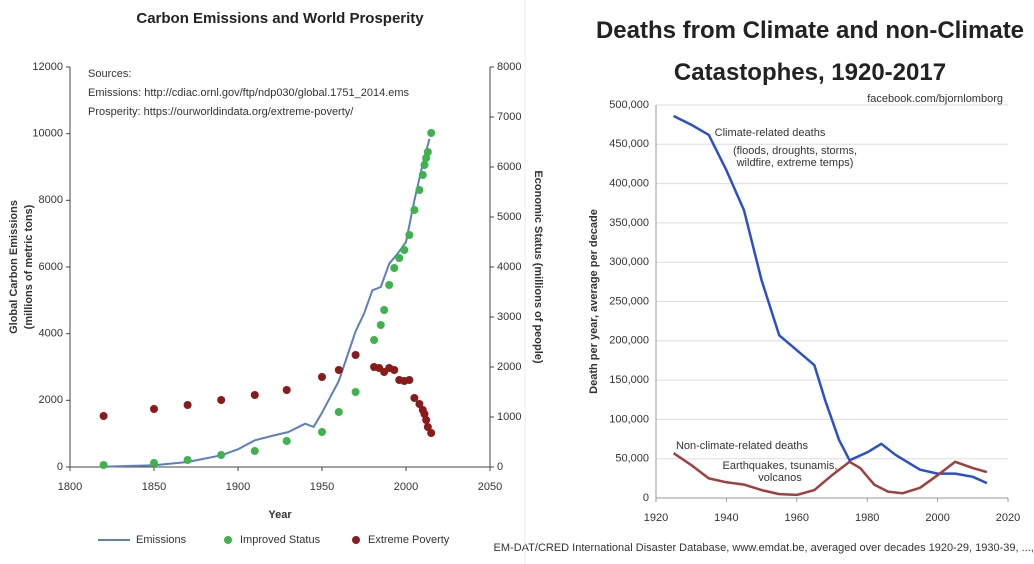  I want to click on y-tick-label: 400,000, so click(629, 184).